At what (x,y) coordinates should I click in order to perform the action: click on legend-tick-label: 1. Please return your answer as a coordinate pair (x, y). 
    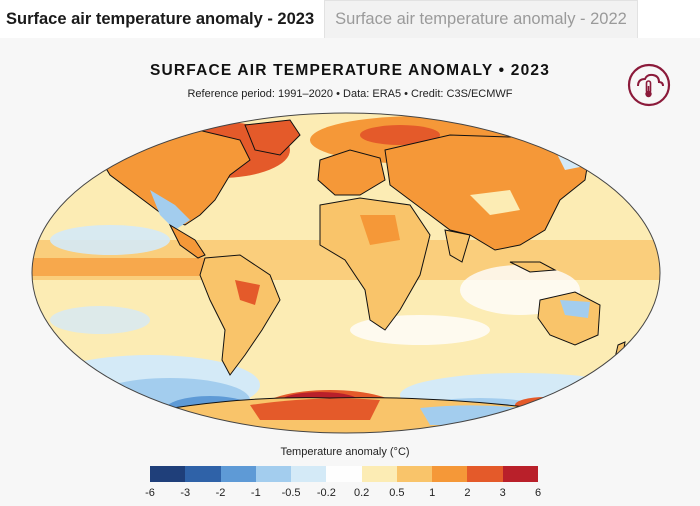
    Looking at the image, I should click on (432, 493).